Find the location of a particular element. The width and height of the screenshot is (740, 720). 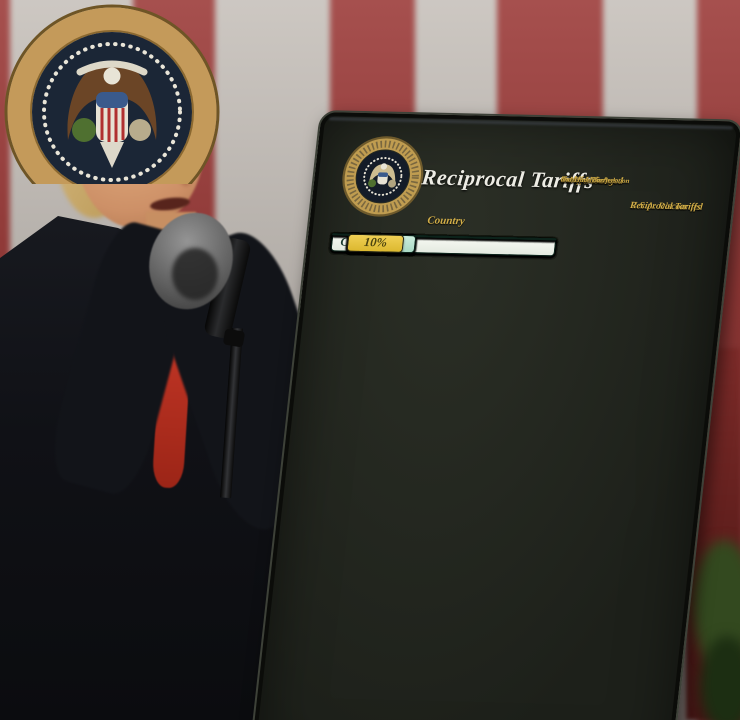

eagle-scroll is located at coordinates (112, 68).